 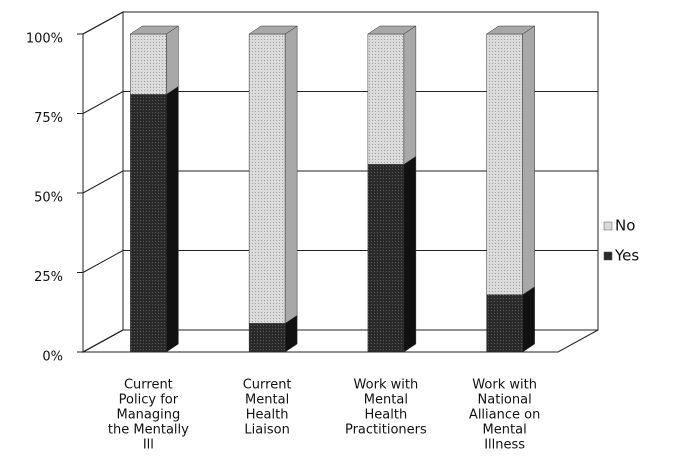 I want to click on x-tick-label: Illness, so click(x=504, y=445).